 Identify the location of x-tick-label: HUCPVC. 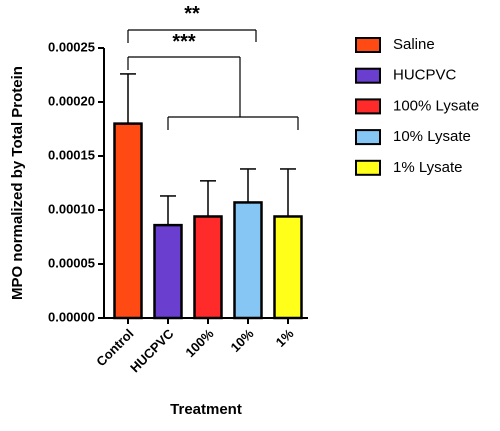
(152, 351).